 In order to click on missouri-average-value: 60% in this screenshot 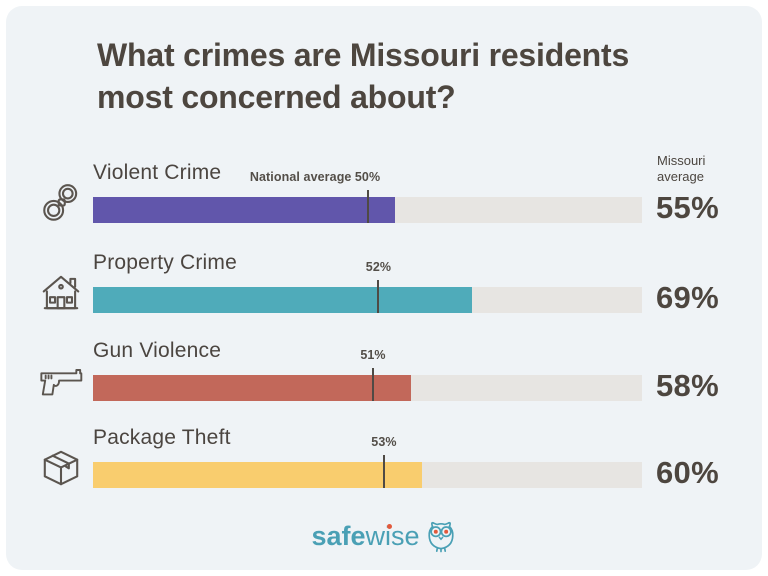, I will do `click(687, 472)`.